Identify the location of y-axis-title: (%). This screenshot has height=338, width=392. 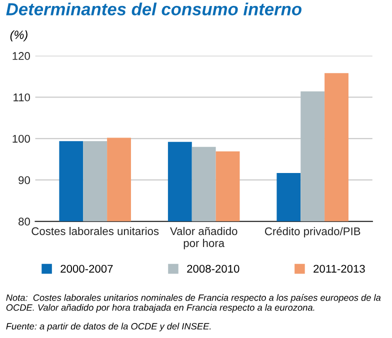
(19, 36).